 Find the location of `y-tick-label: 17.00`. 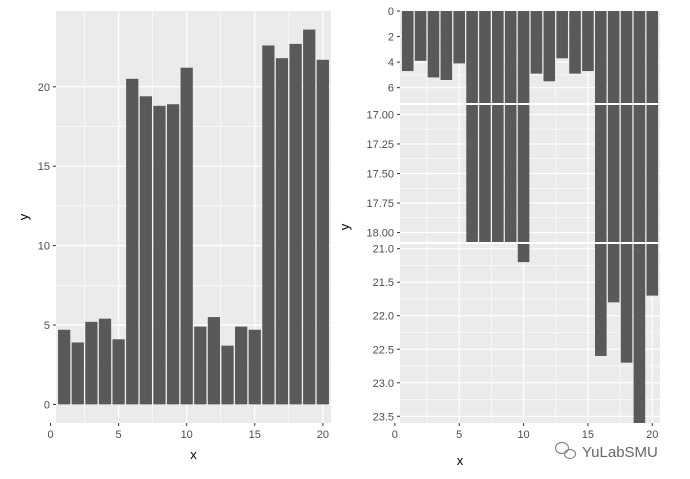

y-tick-label: 17.00 is located at coordinates (380, 115).